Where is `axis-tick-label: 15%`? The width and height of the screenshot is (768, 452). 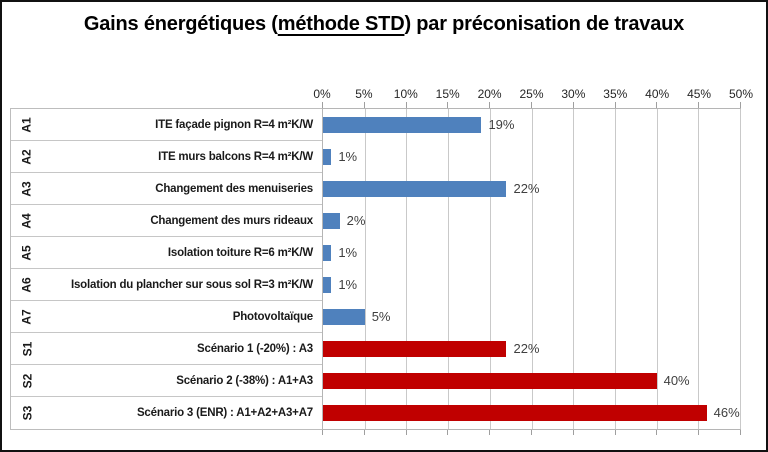 axis-tick-label: 15% is located at coordinates (447, 94).